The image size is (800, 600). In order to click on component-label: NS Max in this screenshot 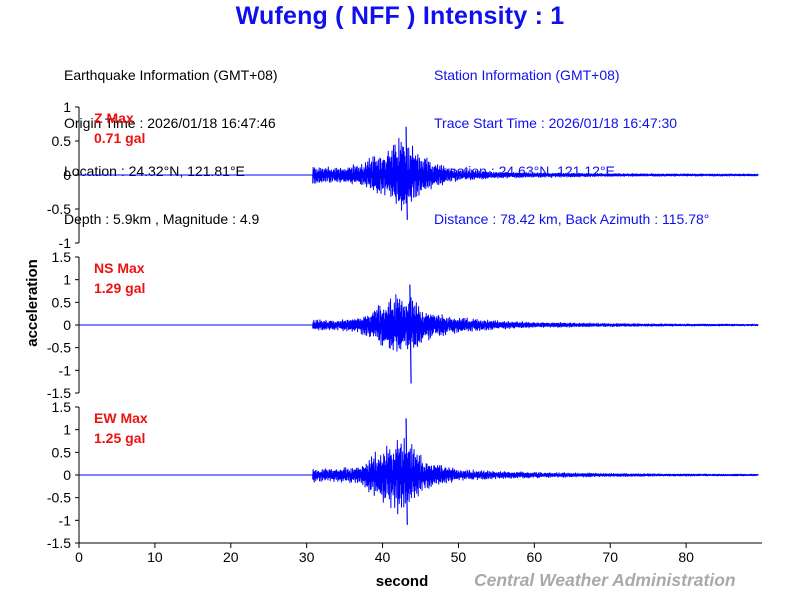, I will do `click(119, 268)`.